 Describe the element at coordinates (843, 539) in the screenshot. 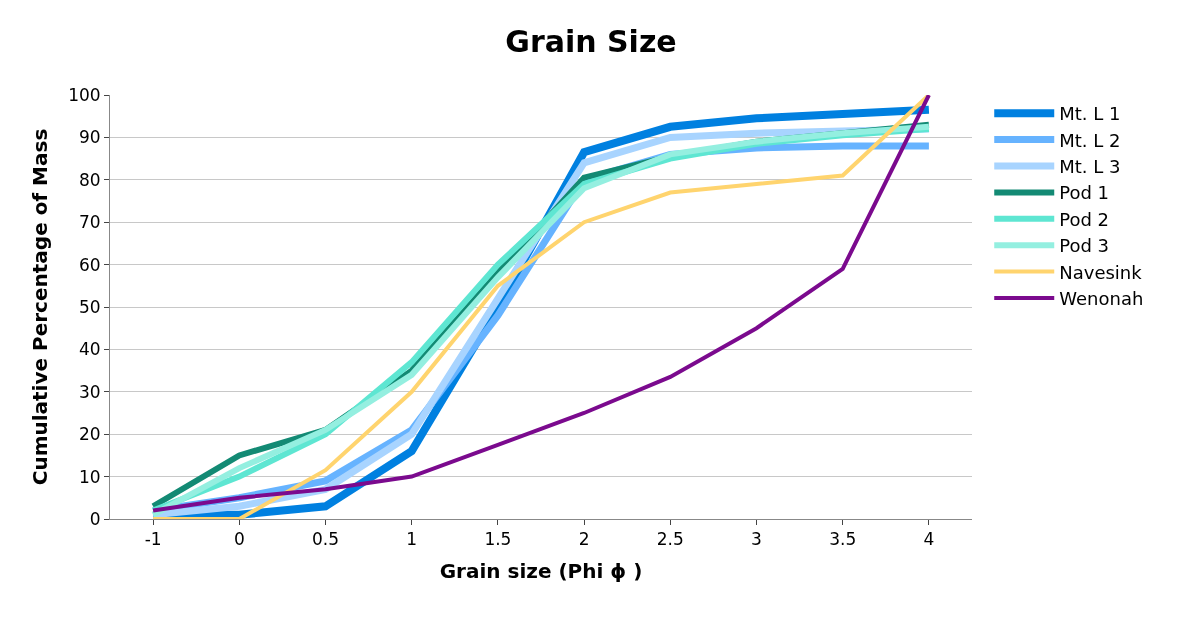

I see `x-tick-label: 3.5` at that location.